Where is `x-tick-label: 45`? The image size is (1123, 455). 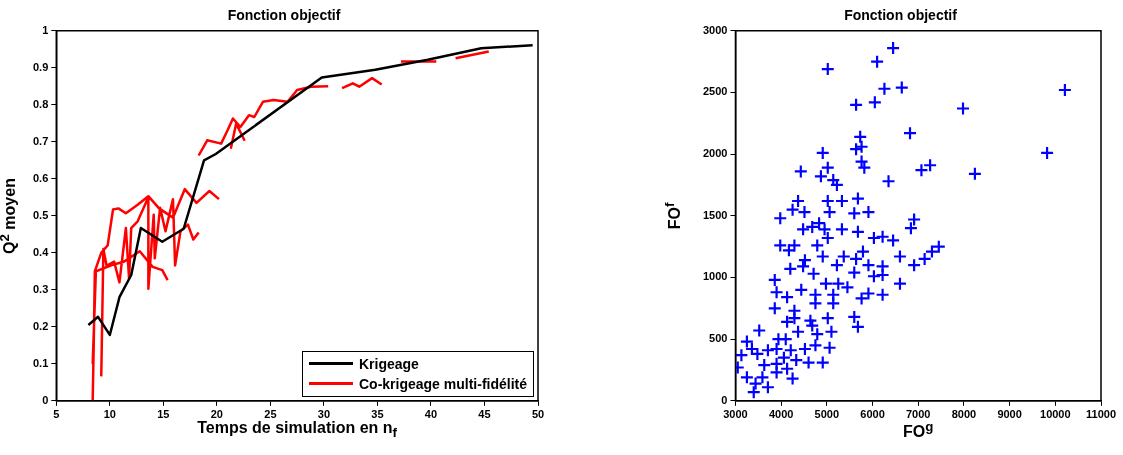
x-tick-label: 45 is located at coordinates (484, 414).